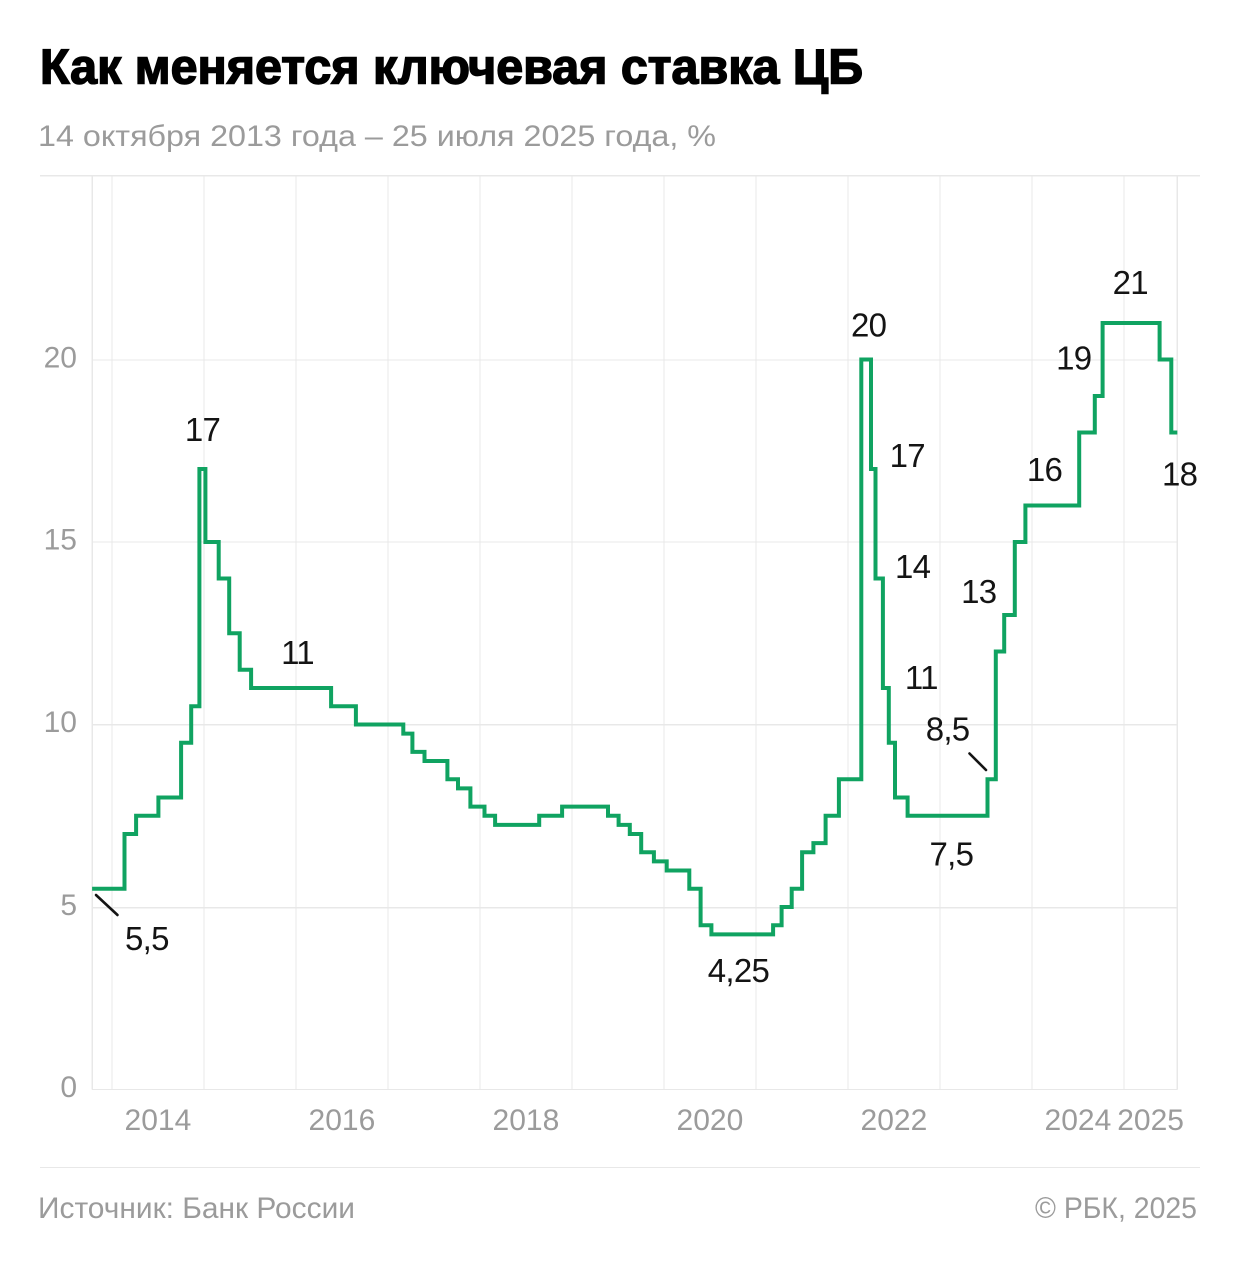  I want to click on svg-text: 7,5, so click(952, 854).